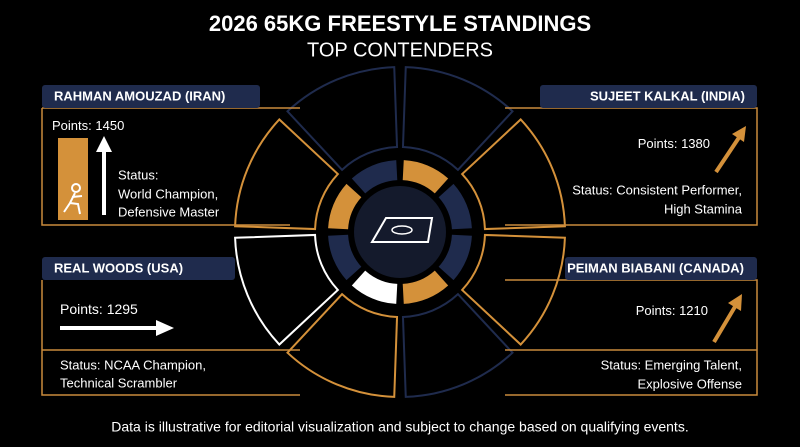 The image size is (800, 447). I want to click on status-line: Defensive Master, so click(169, 211).